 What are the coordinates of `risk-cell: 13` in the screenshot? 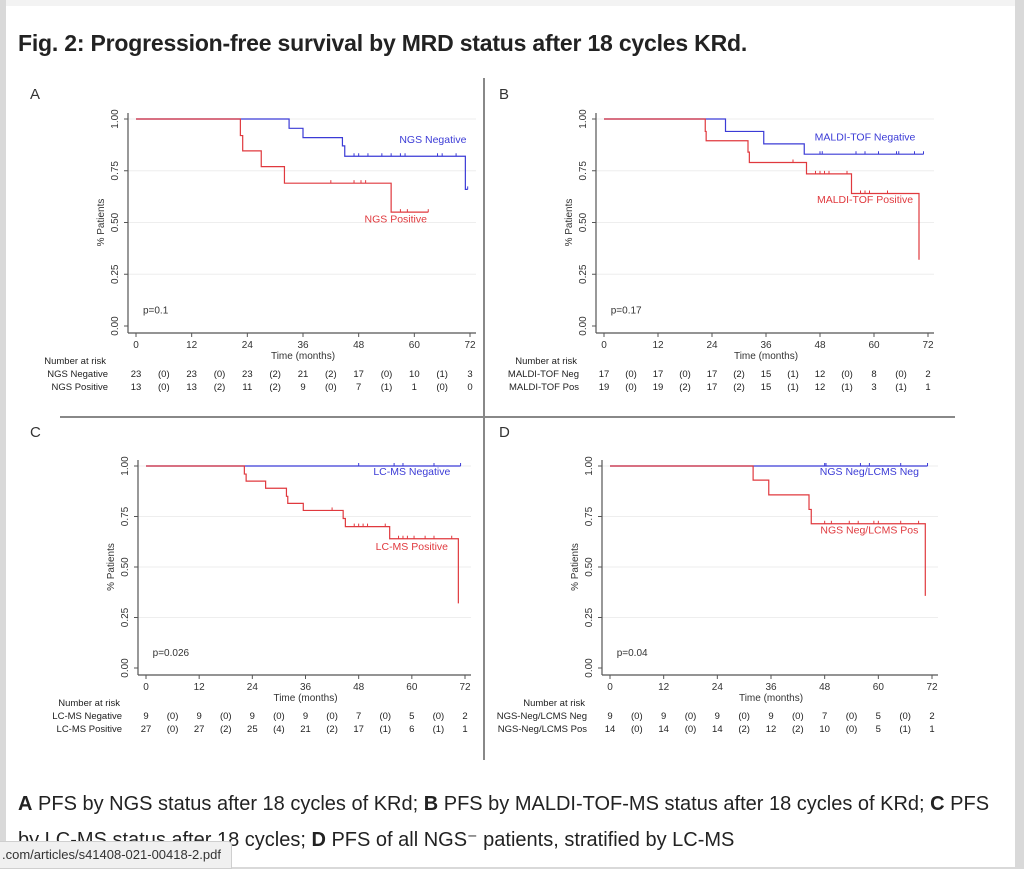 It's located at (136, 387).